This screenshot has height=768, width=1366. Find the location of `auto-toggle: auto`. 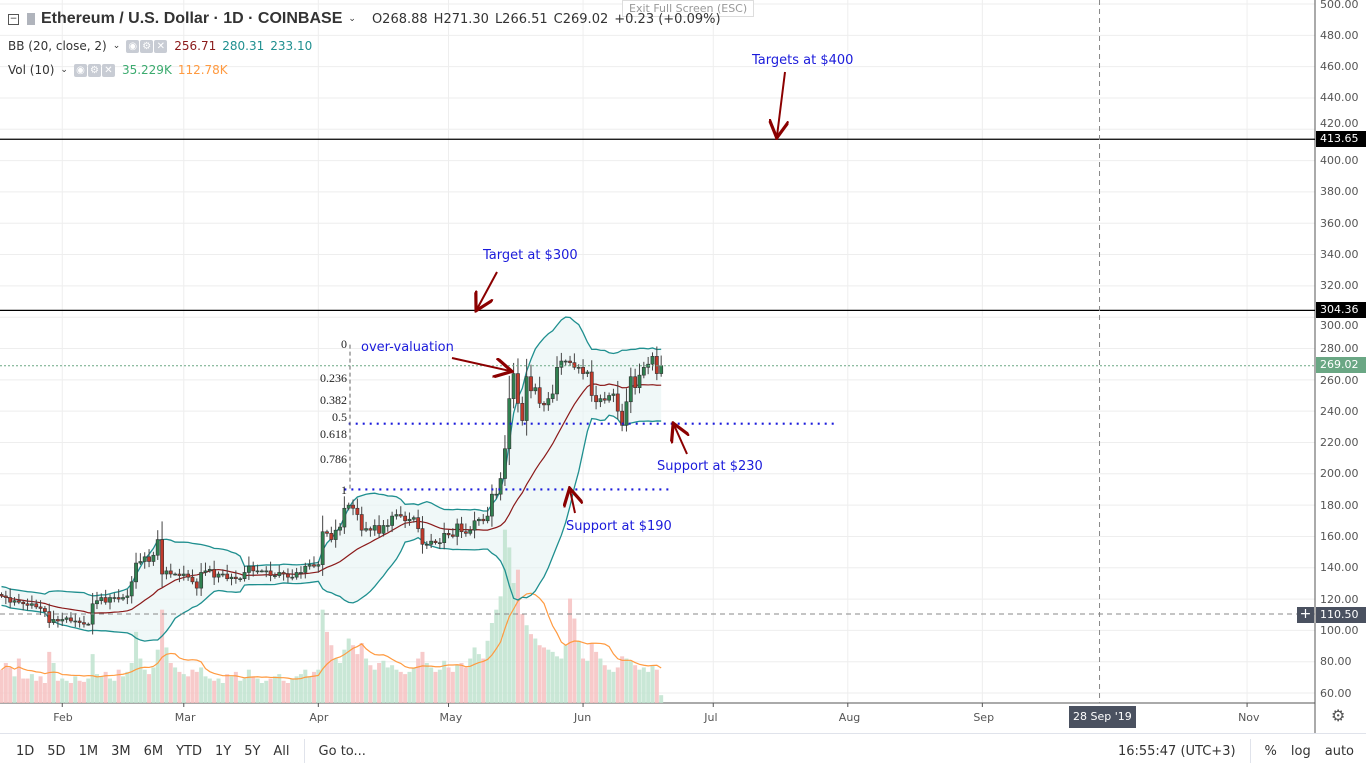

auto-toggle: auto is located at coordinates (1339, 751).